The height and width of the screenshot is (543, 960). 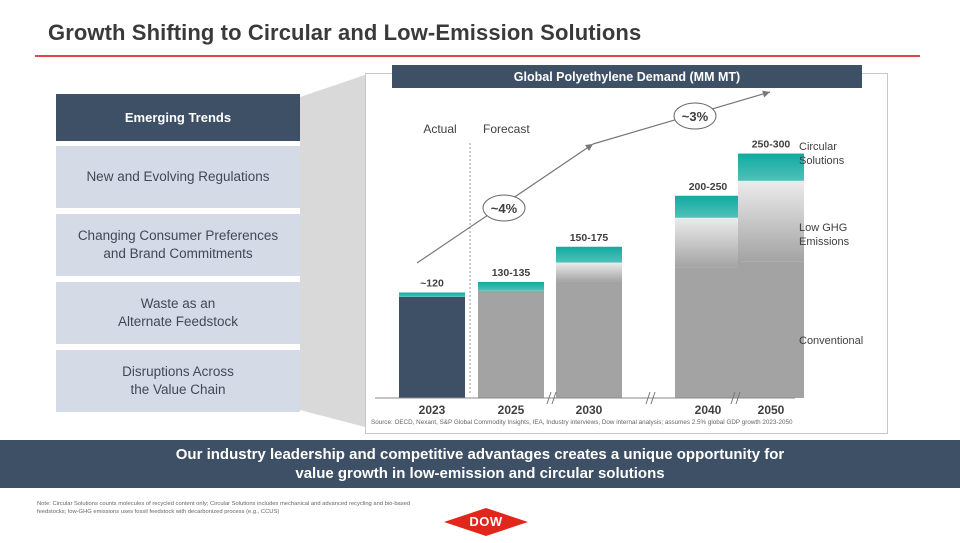 I want to click on growth-label-2: ~3%, so click(x=695, y=116).